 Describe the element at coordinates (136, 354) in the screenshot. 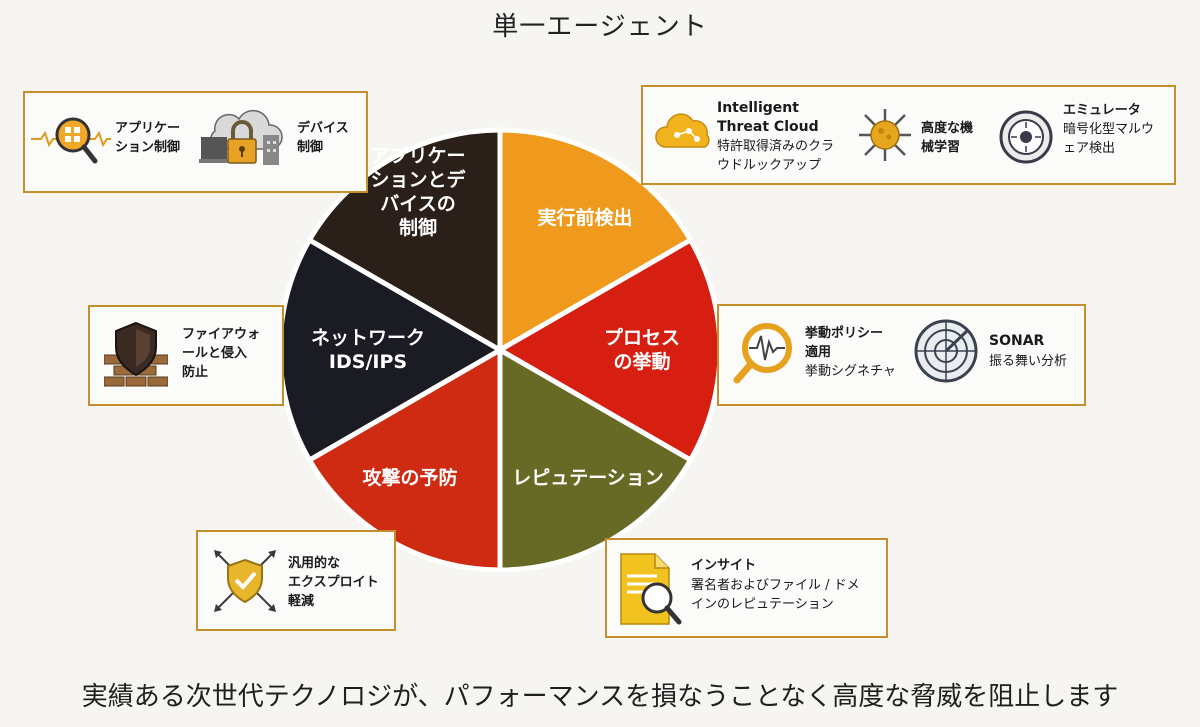

I see `firewall-icon` at that location.